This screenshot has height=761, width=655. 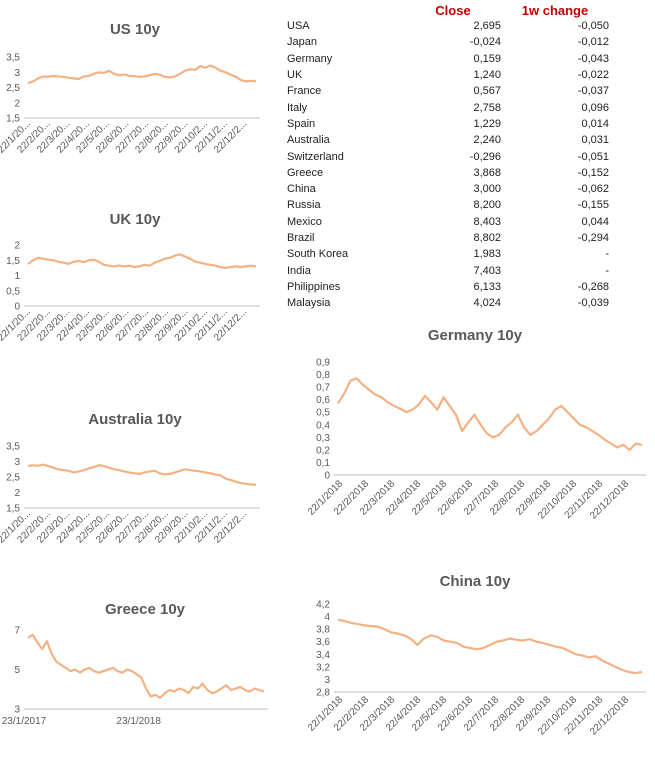 I want to click on table-row: Mexico 8,403 0,044, so click(x=448, y=222).